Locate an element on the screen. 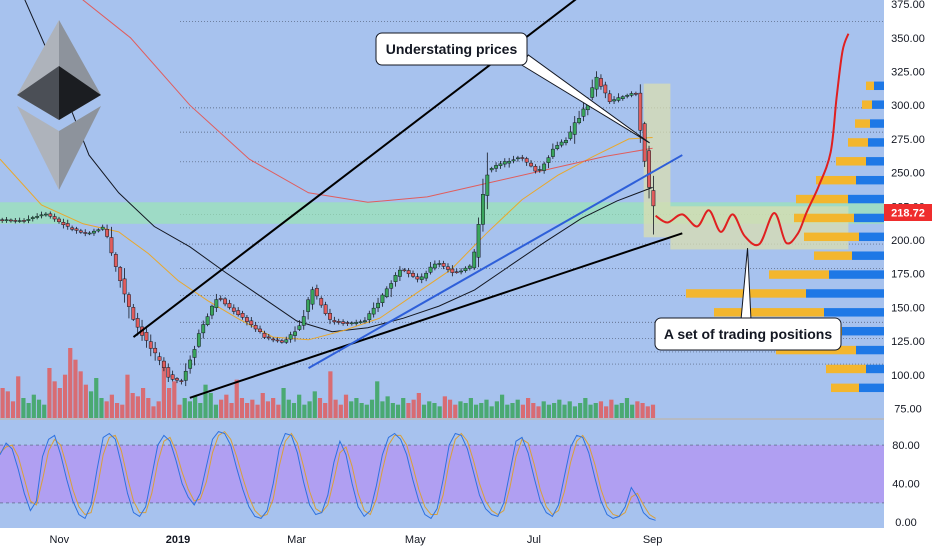 The image size is (932, 550). time-tick-label: Jul is located at coordinates (534, 540).